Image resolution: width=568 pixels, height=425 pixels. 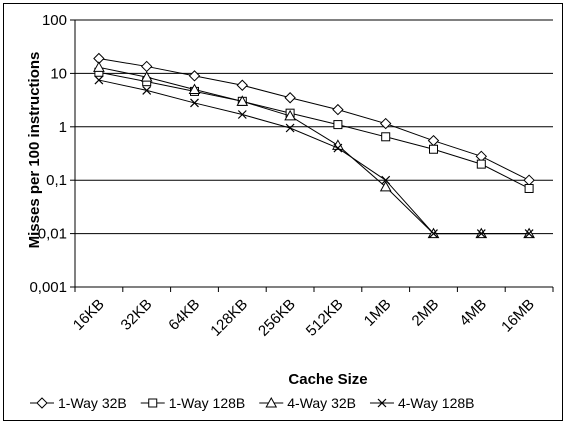 I want to click on legend-item: 4-Way 128B, so click(x=422, y=403).